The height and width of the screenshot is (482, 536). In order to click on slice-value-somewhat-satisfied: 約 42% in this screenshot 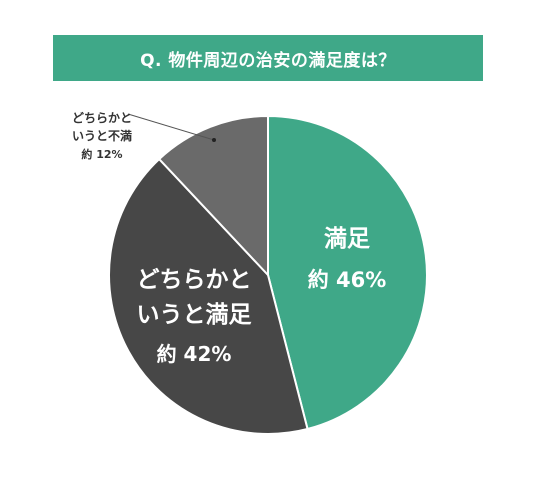, I will do `click(194, 354)`.